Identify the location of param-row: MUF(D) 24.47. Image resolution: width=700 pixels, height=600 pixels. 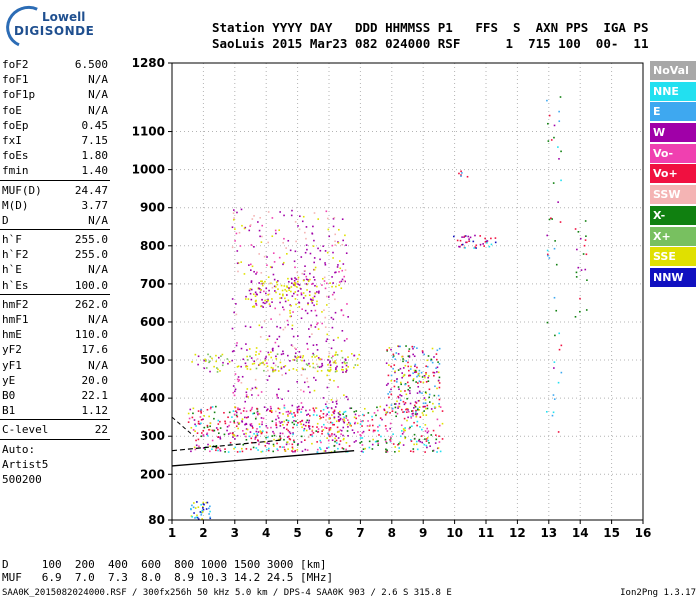
(55, 190).